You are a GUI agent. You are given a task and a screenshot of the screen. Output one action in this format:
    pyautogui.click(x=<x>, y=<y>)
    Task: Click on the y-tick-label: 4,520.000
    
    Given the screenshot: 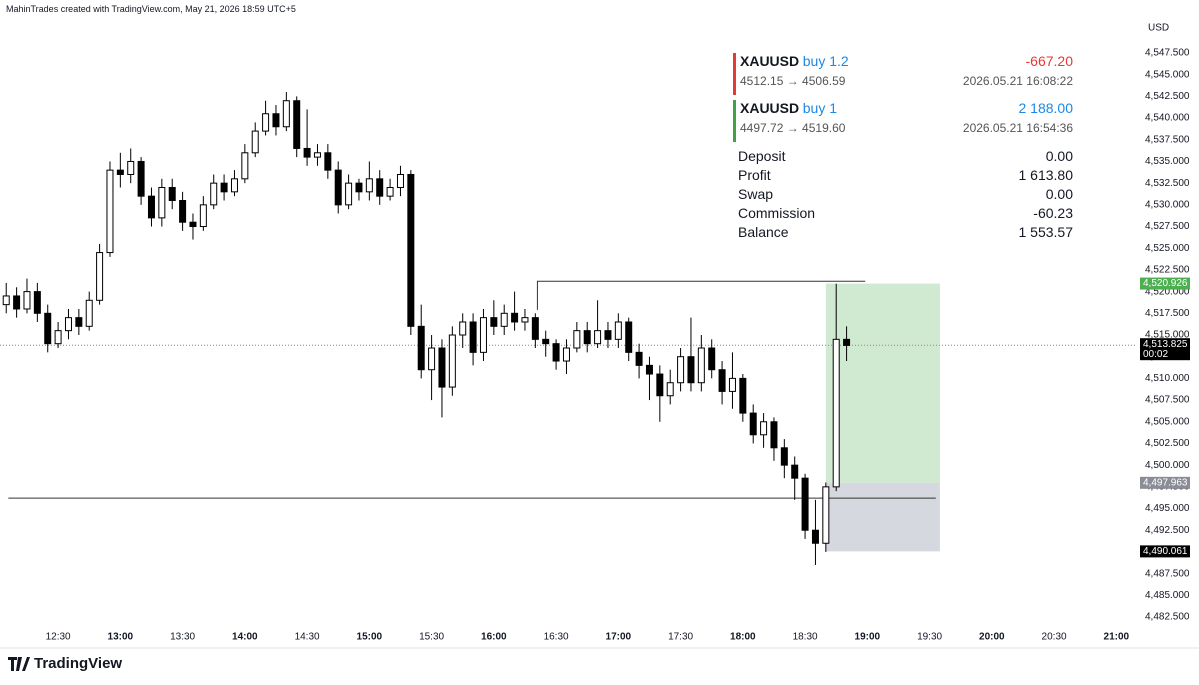 What is the action you would take?
    pyautogui.click(x=1167, y=291)
    